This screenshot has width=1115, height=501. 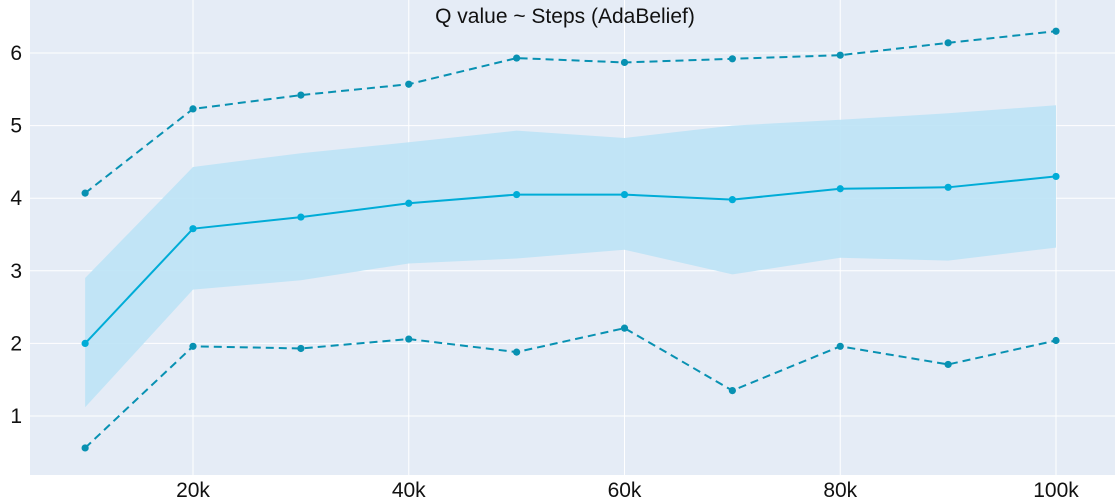 What do you see at coordinates (16, 53) in the screenshot?
I see `y-tick-label: 6` at bounding box center [16, 53].